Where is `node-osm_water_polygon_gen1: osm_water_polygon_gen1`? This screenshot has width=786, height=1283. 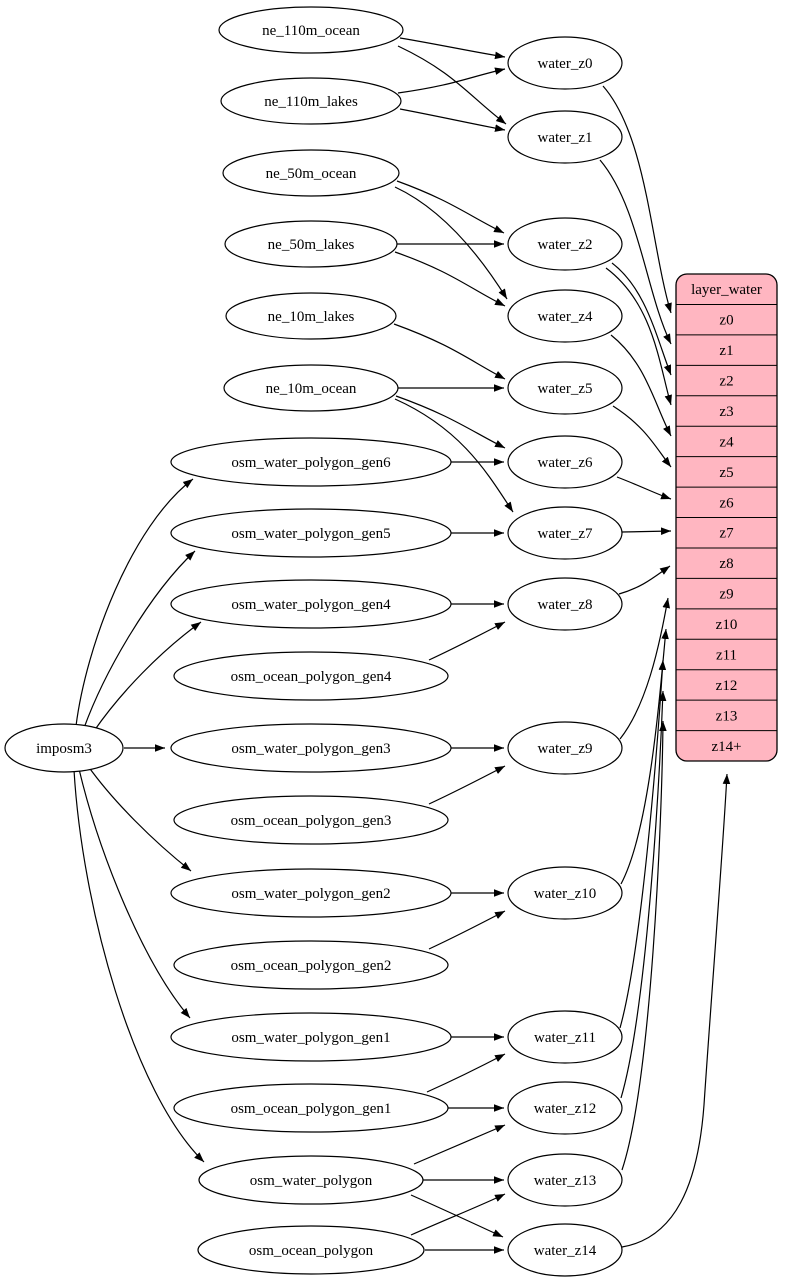
node-osm_water_polygon_gen1: osm_water_polygon_gen1 is located at coordinates (311, 1037).